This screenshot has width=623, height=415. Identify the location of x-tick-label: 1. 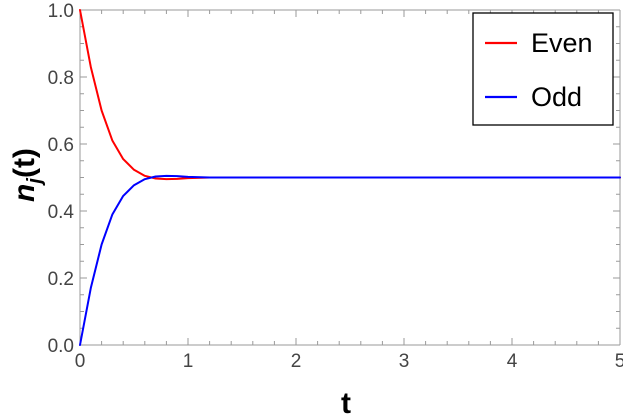
(188, 361).